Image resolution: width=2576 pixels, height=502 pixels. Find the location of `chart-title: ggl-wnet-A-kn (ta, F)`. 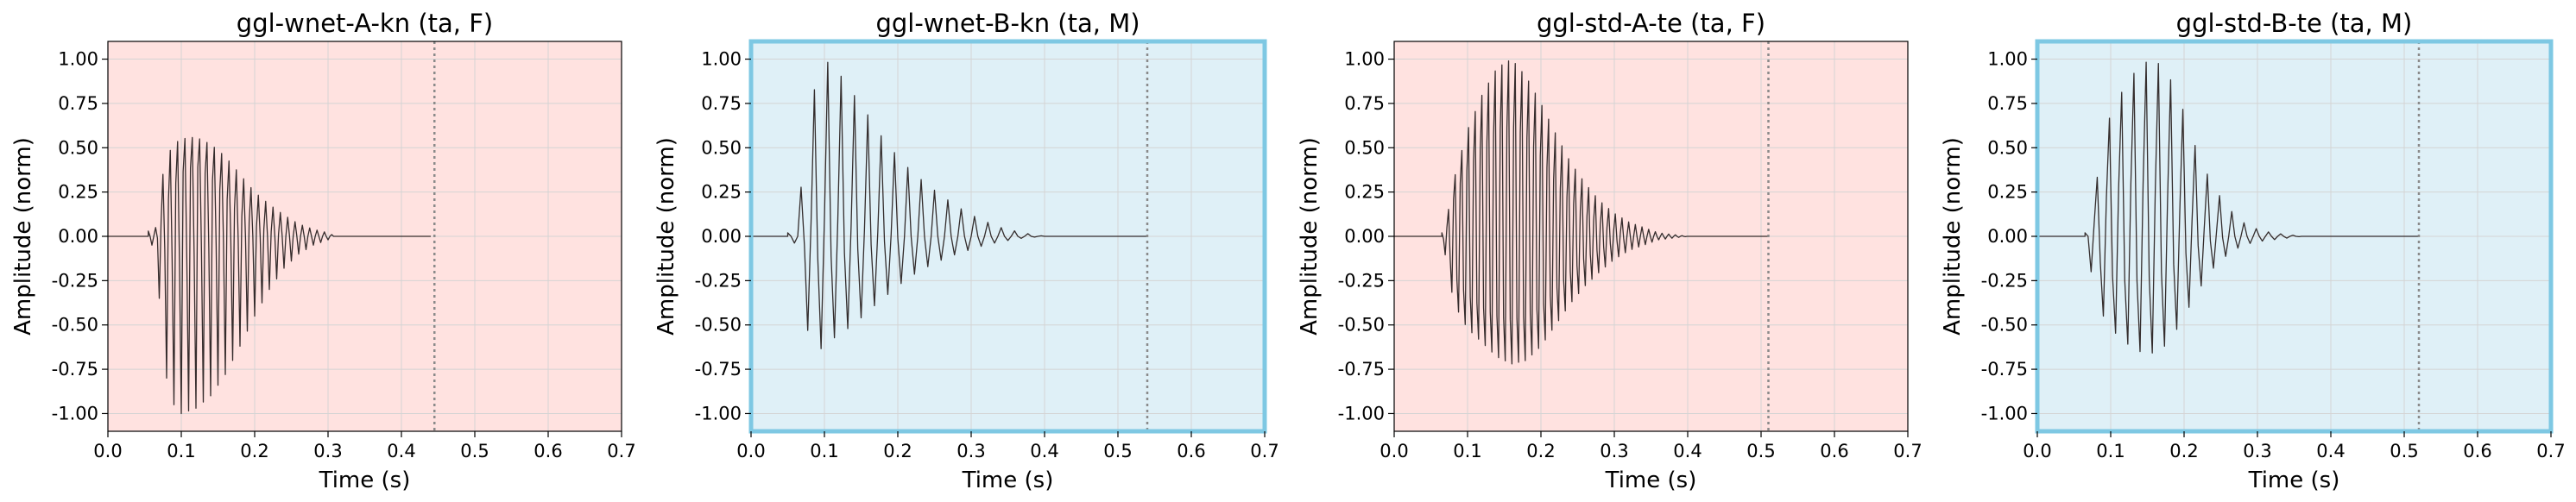

chart-title: ggl-wnet-A-kn (ta, F) is located at coordinates (365, 23).